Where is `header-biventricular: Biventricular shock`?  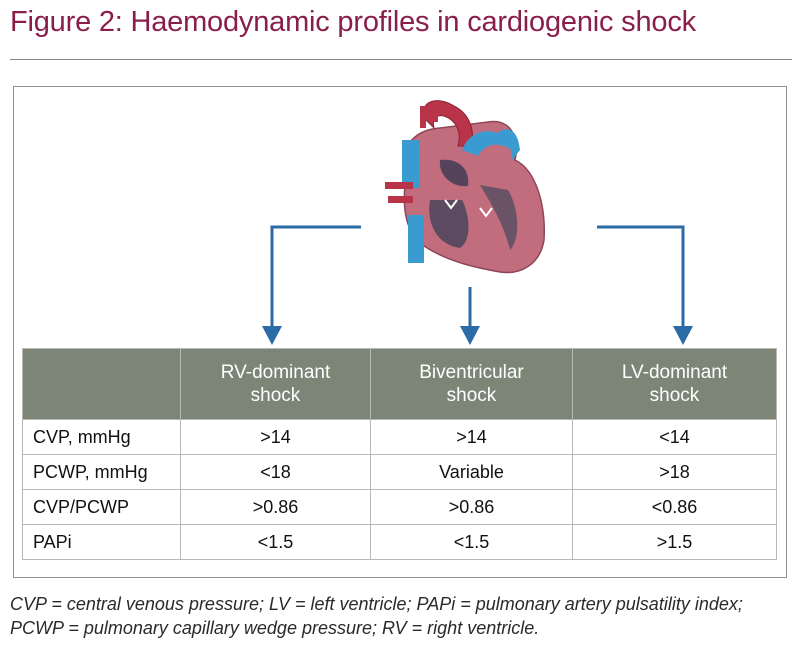
header-biventricular: Biventricular shock is located at coordinates (471, 384).